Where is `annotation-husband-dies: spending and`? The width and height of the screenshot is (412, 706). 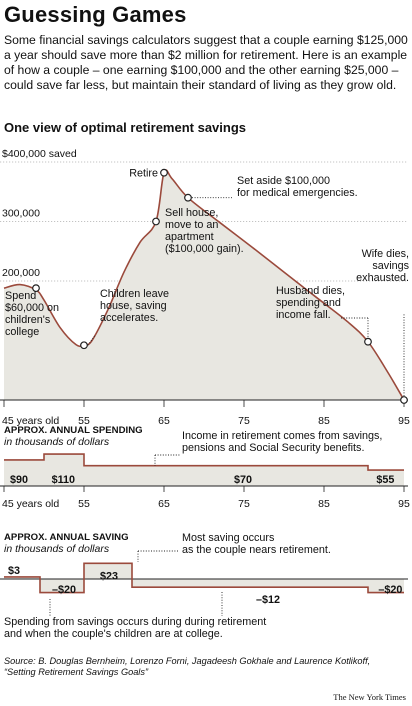
annotation-husband-dies: spending and is located at coordinates (308, 303).